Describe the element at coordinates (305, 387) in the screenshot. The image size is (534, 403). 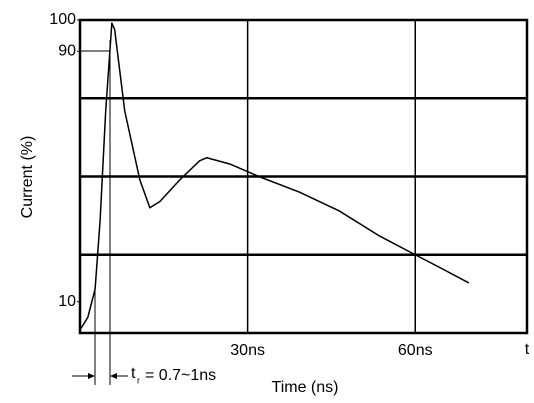
I see `x-axis-label: Time (ns)` at that location.